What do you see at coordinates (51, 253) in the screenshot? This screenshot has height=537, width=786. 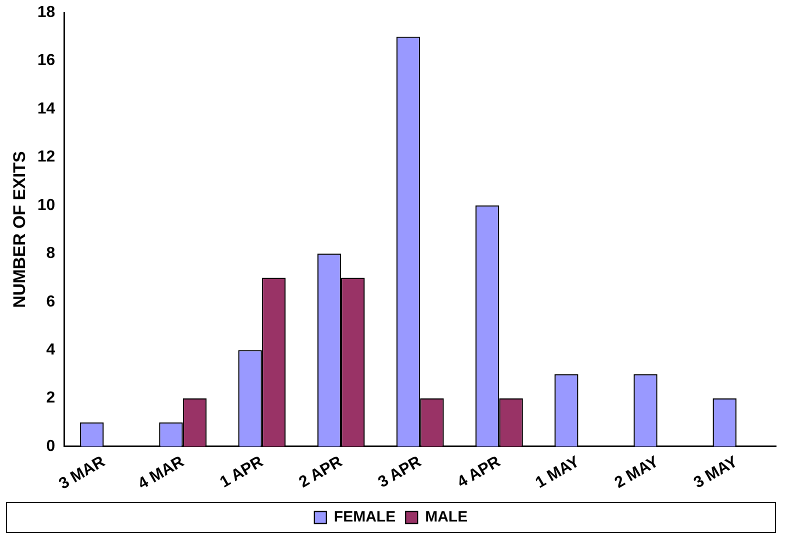 I see `y-tick-label: 8` at bounding box center [51, 253].